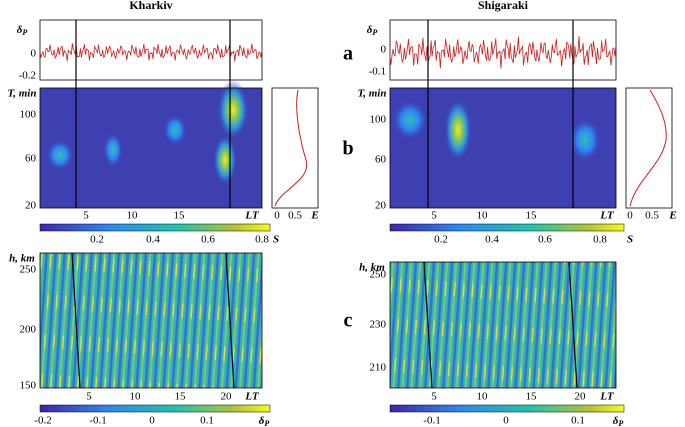  Describe the element at coordinates (377, 72) in the screenshot. I see `y-tick-label: -0.1` at that location.